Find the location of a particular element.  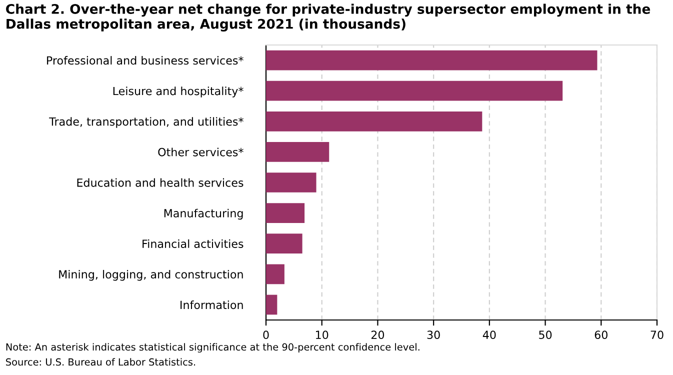

x-tick-label: 30 is located at coordinates (433, 335).